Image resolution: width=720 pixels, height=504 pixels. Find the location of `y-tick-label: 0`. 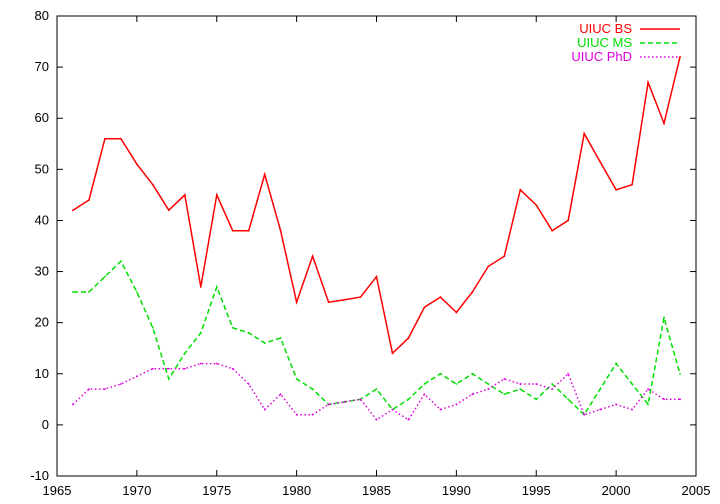

y-tick-label: 0 is located at coordinates (45, 424).